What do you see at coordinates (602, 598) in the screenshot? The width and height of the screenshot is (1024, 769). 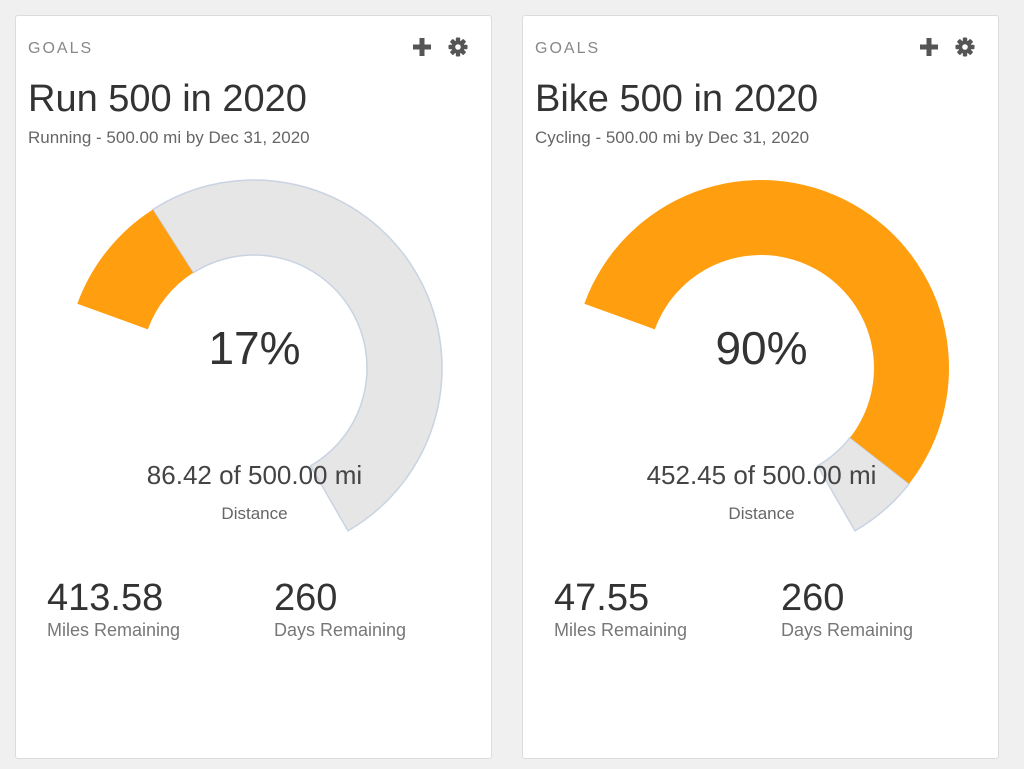 I see `miles-remaining-value: 47.55` at bounding box center [602, 598].